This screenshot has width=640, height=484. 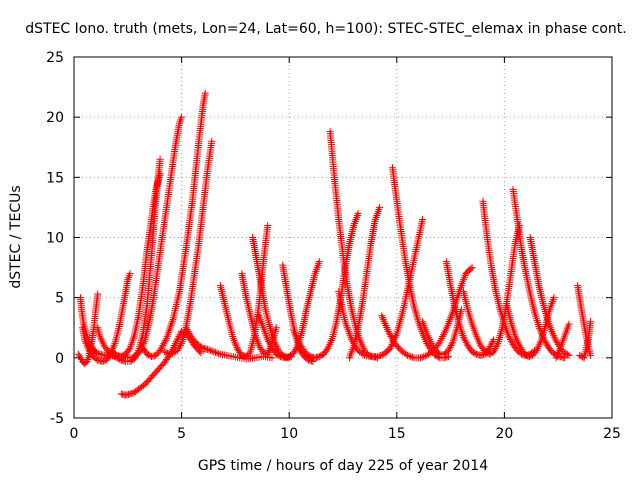 I want to click on x-tick-label: 0, so click(x=74, y=434).